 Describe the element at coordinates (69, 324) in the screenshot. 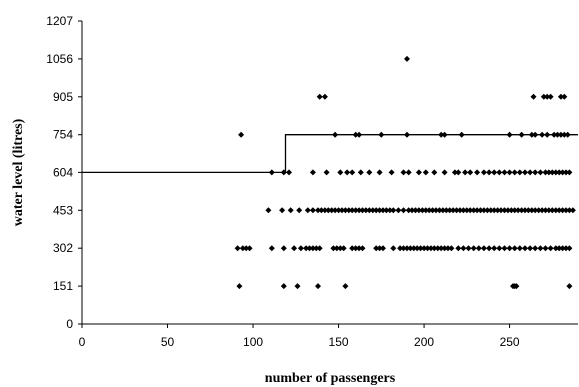

I see `y-tick-label: 0` at that location.